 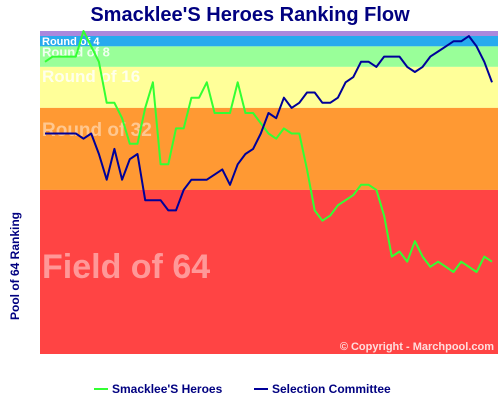 What do you see at coordinates (250, 15) in the screenshot?
I see `chart-title: Smacklee'S Heroes Ranking Flow` at bounding box center [250, 15].